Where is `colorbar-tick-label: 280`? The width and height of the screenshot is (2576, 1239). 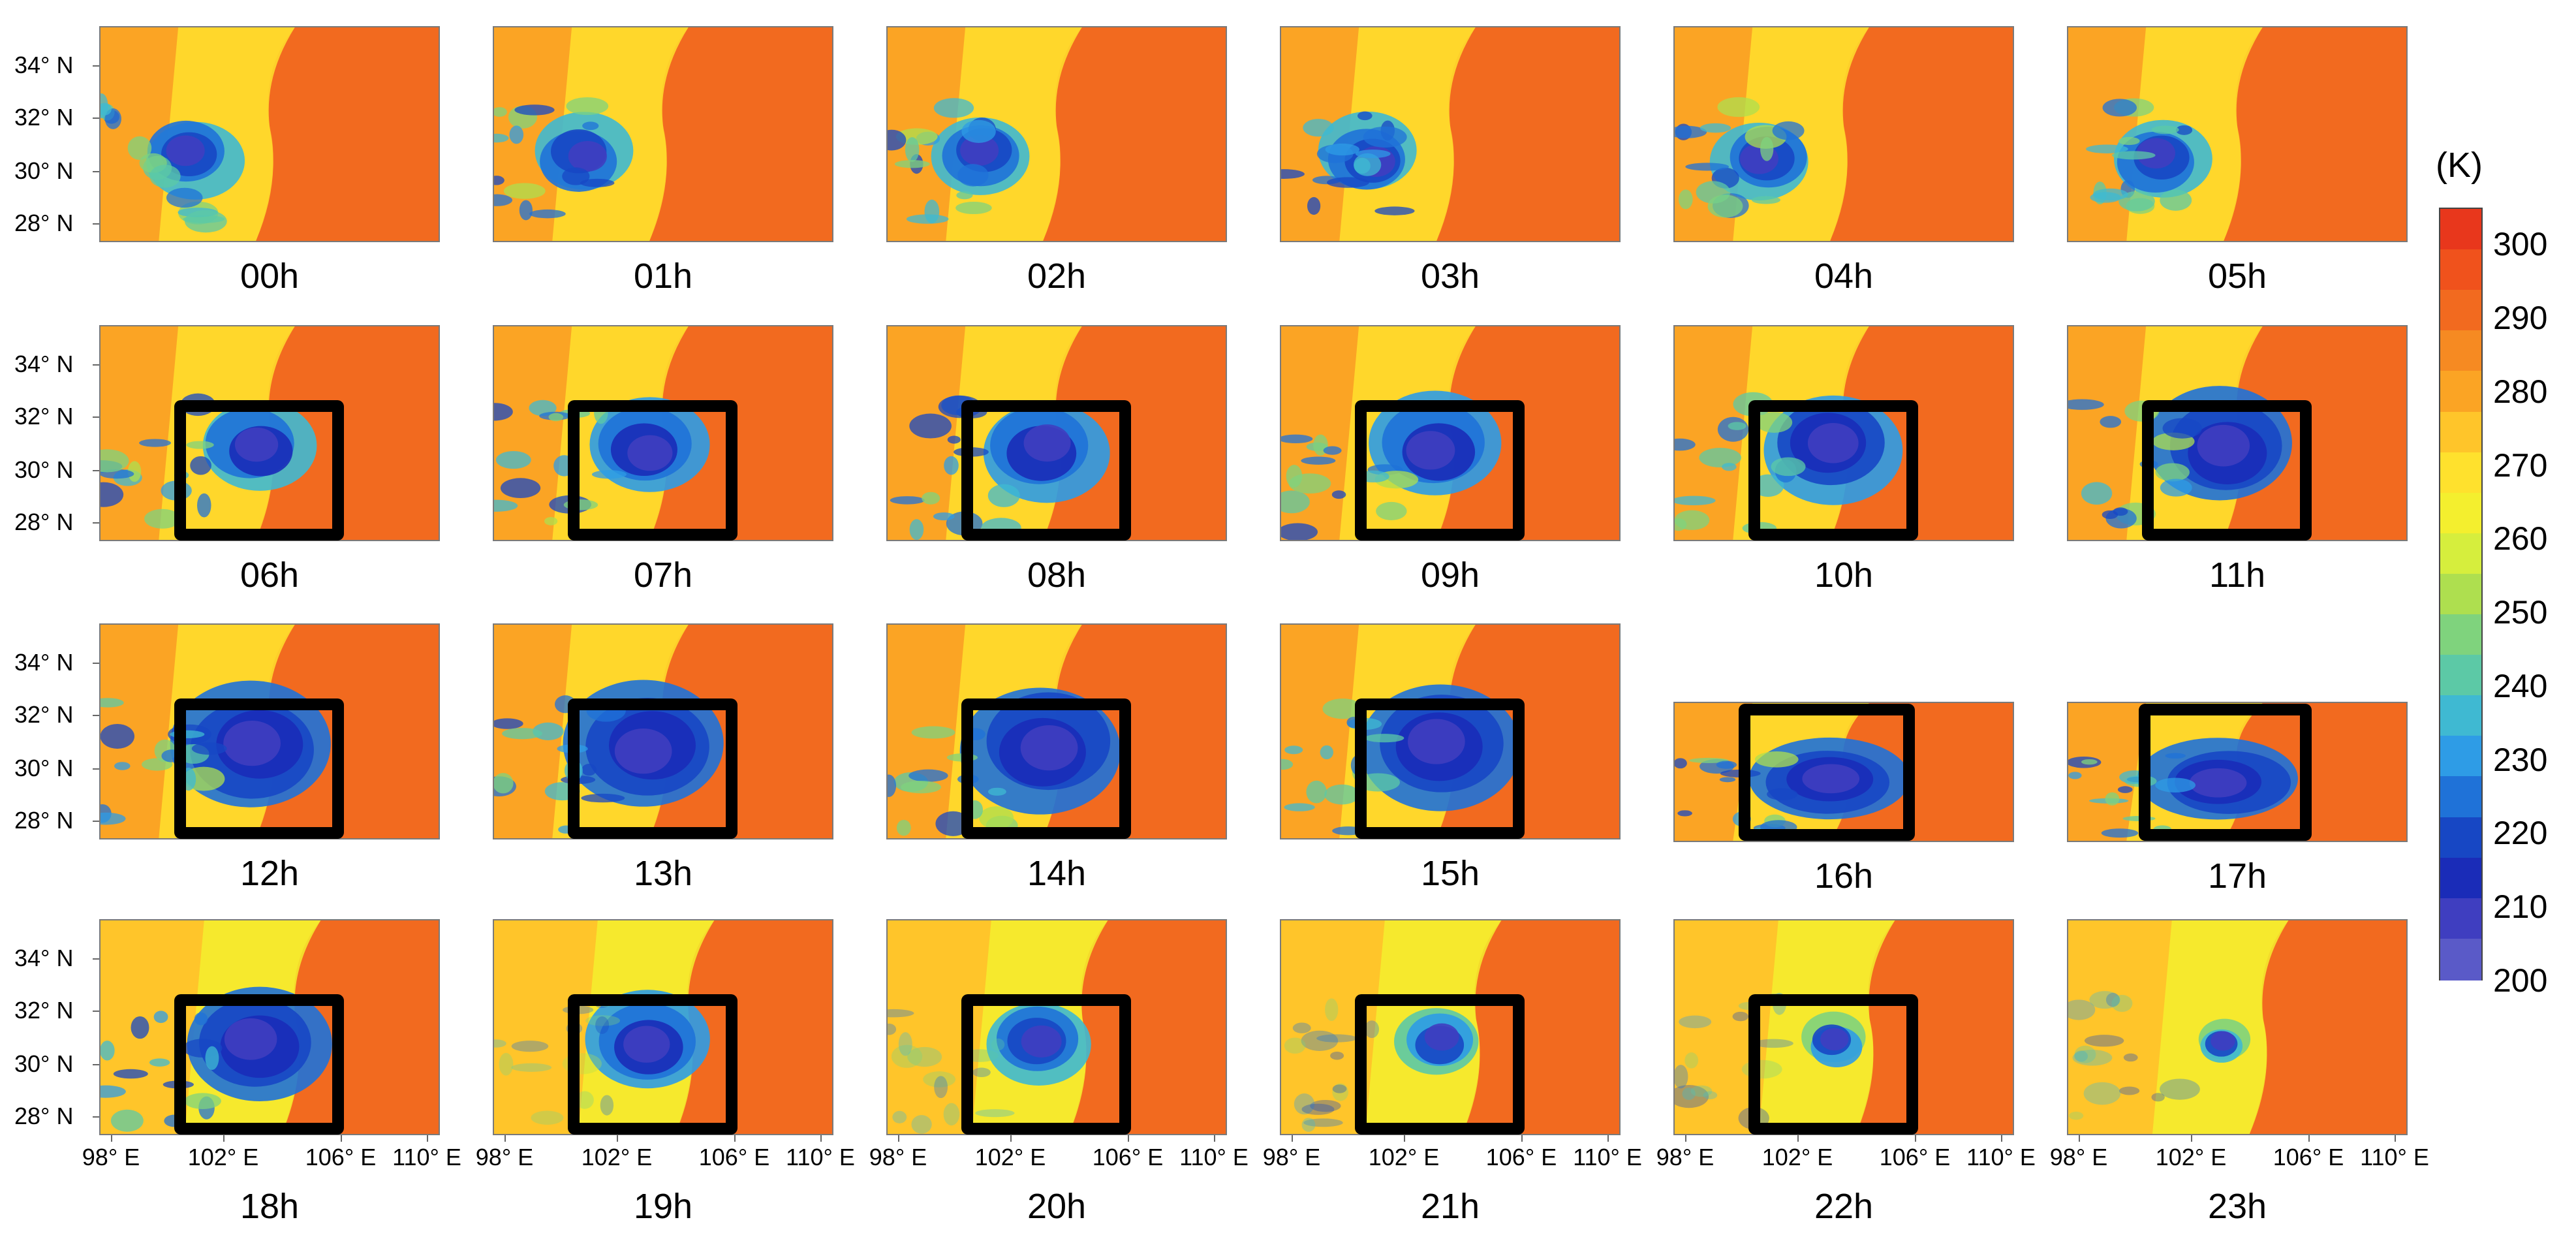
colorbar-tick-label: 280 is located at coordinates (2520, 392).